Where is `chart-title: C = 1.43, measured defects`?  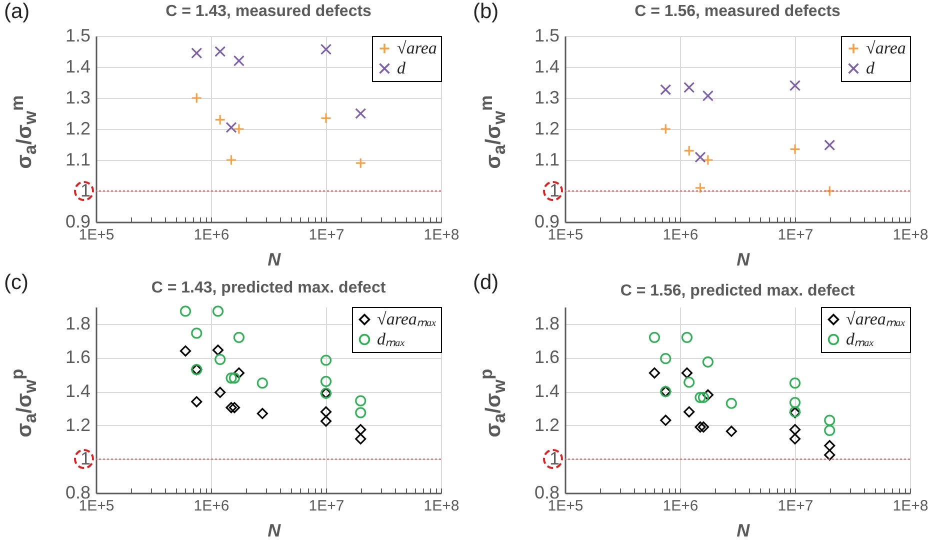
chart-title: C = 1.43, measured defects is located at coordinates (269, 11).